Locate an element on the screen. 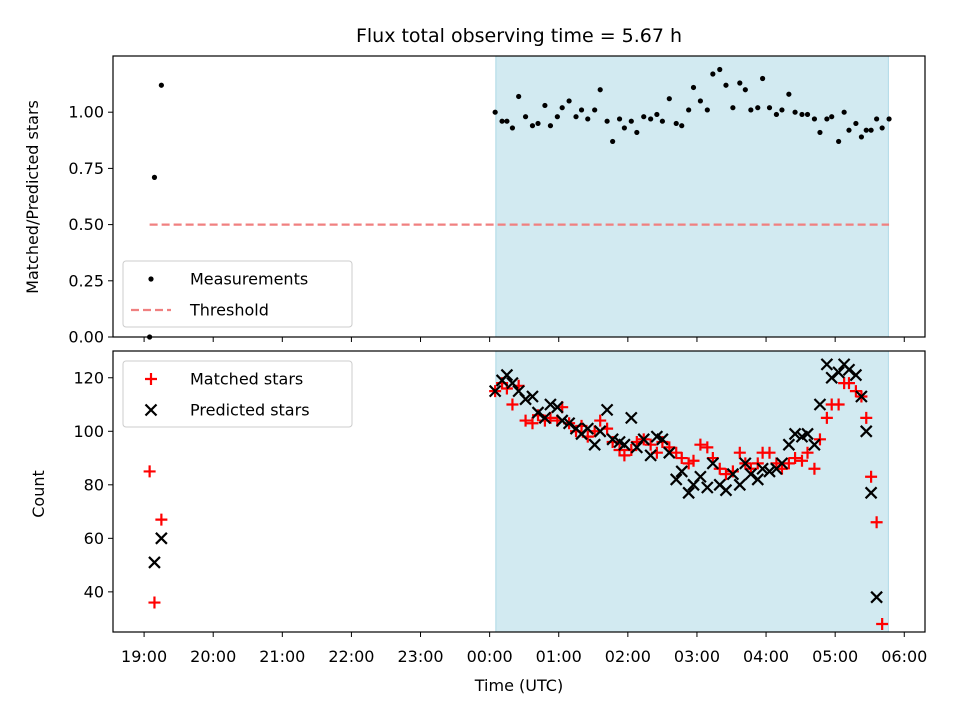  chart-title: Flux total observing time = 5.67 h is located at coordinates (519, 36).